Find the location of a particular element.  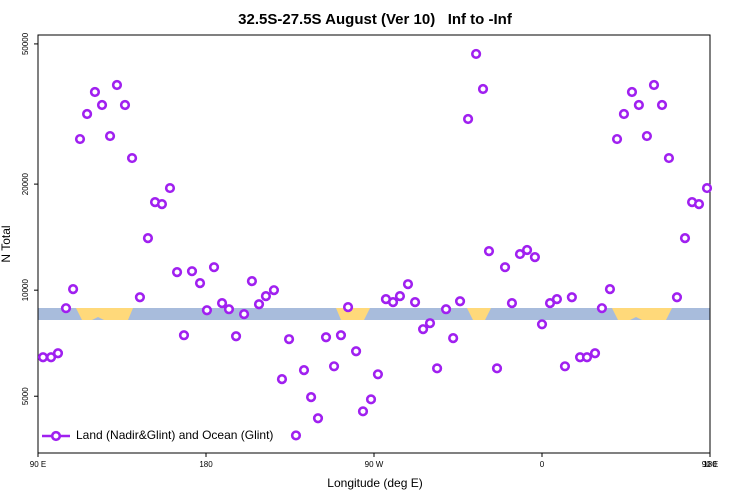

y-tick-label: 20000 is located at coordinates (25, 183).